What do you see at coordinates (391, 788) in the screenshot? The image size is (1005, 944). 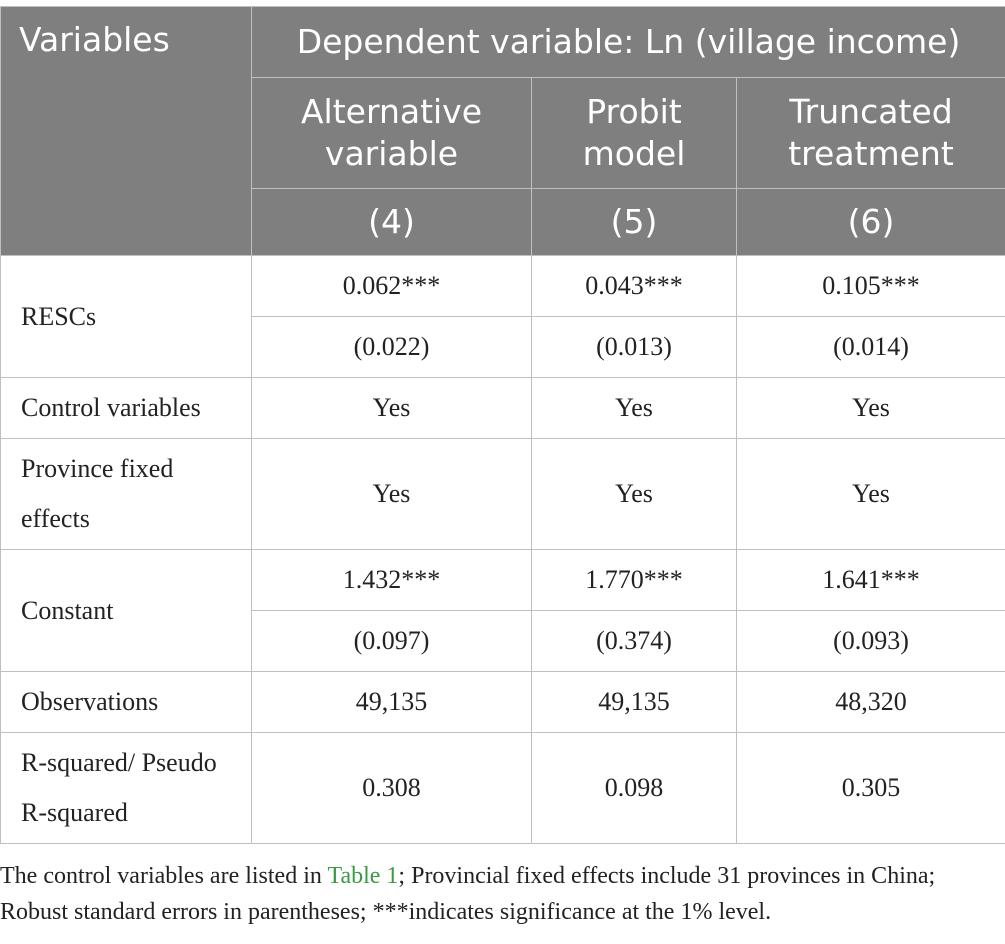 I see `r-squared-4: 0.308` at bounding box center [391, 788].